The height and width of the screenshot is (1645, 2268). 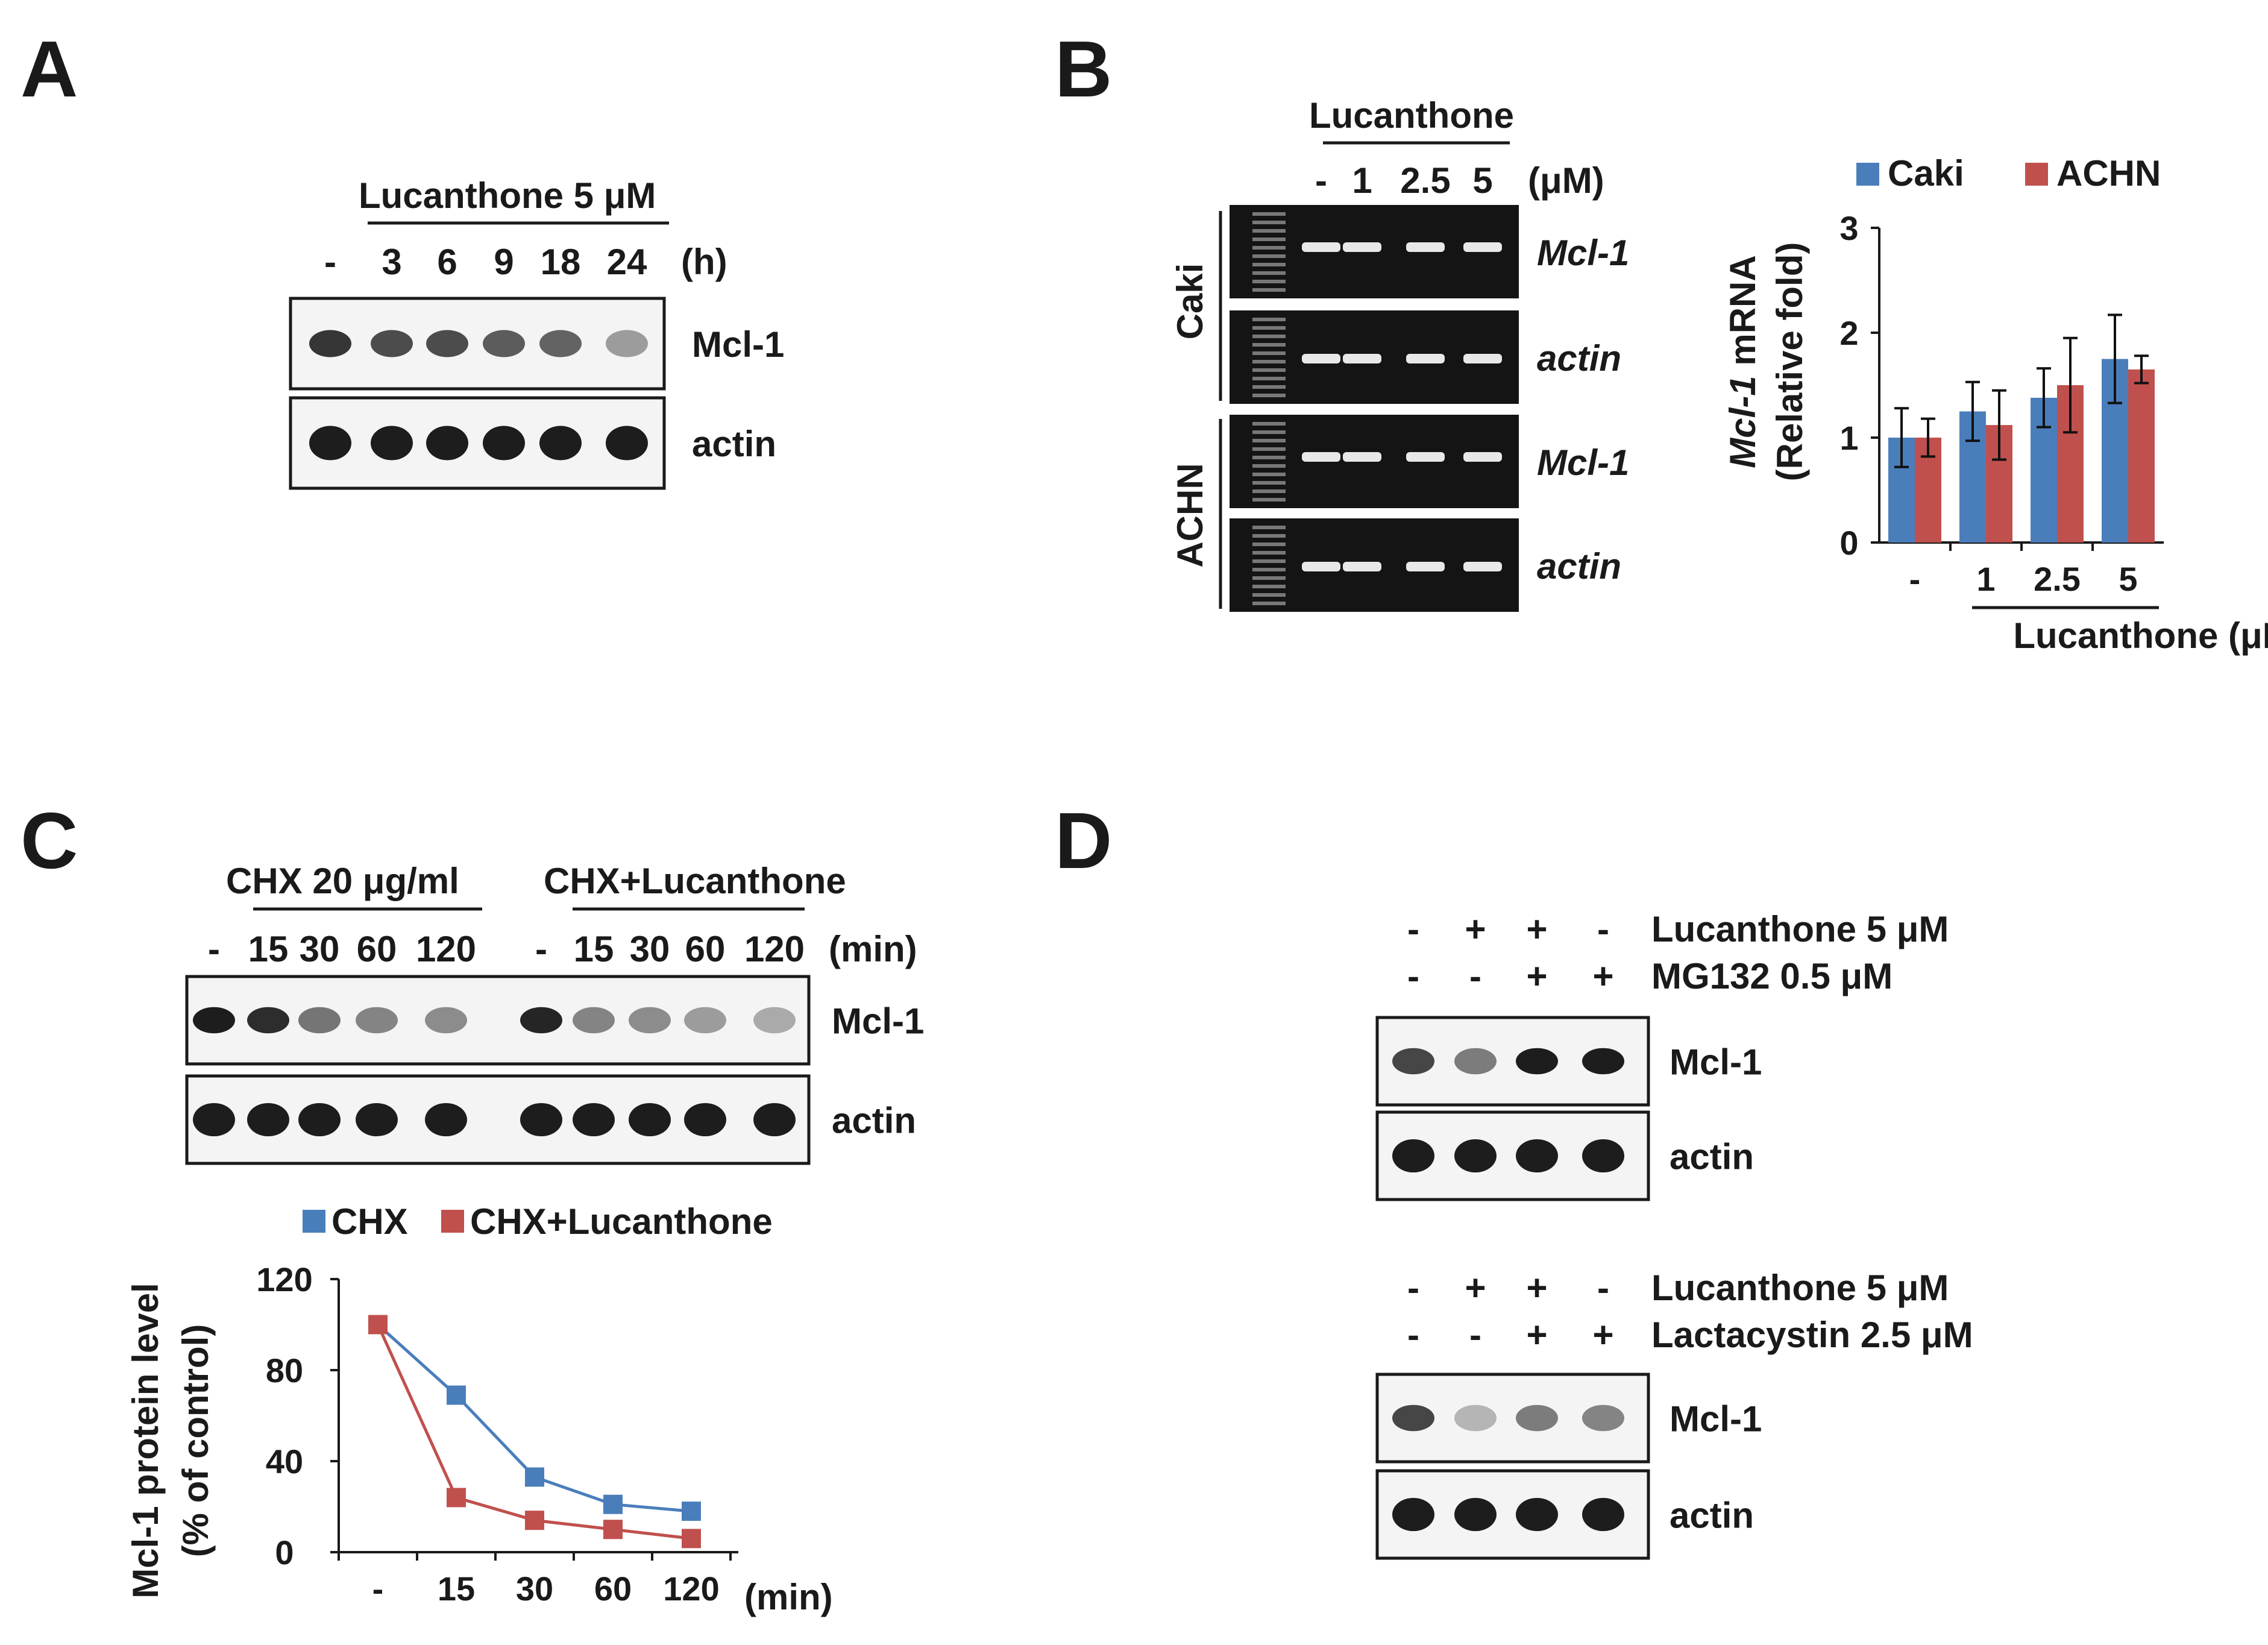 What do you see at coordinates (485, 262) in the screenshot?
I see `lane-labels: - 3 6 9 18 24` at bounding box center [485, 262].